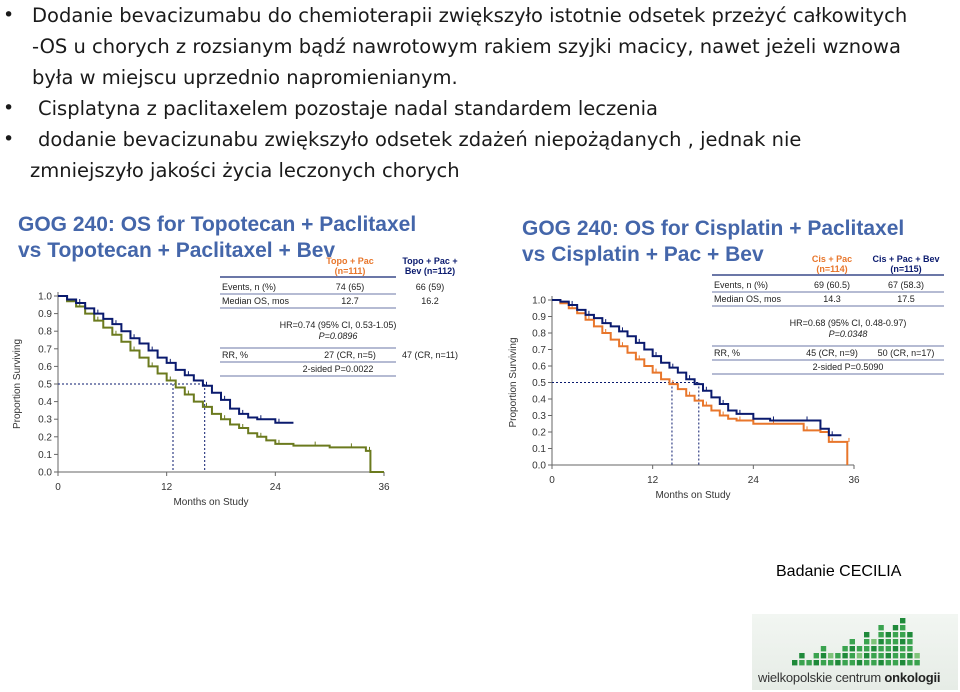 The width and height of the screenshot is (960, 692). Describe the element at coordinates (217, 224) in the screenshot. I see `chart-title: GOG 240: OS for Topotecan + Paclitaxel` at that location.